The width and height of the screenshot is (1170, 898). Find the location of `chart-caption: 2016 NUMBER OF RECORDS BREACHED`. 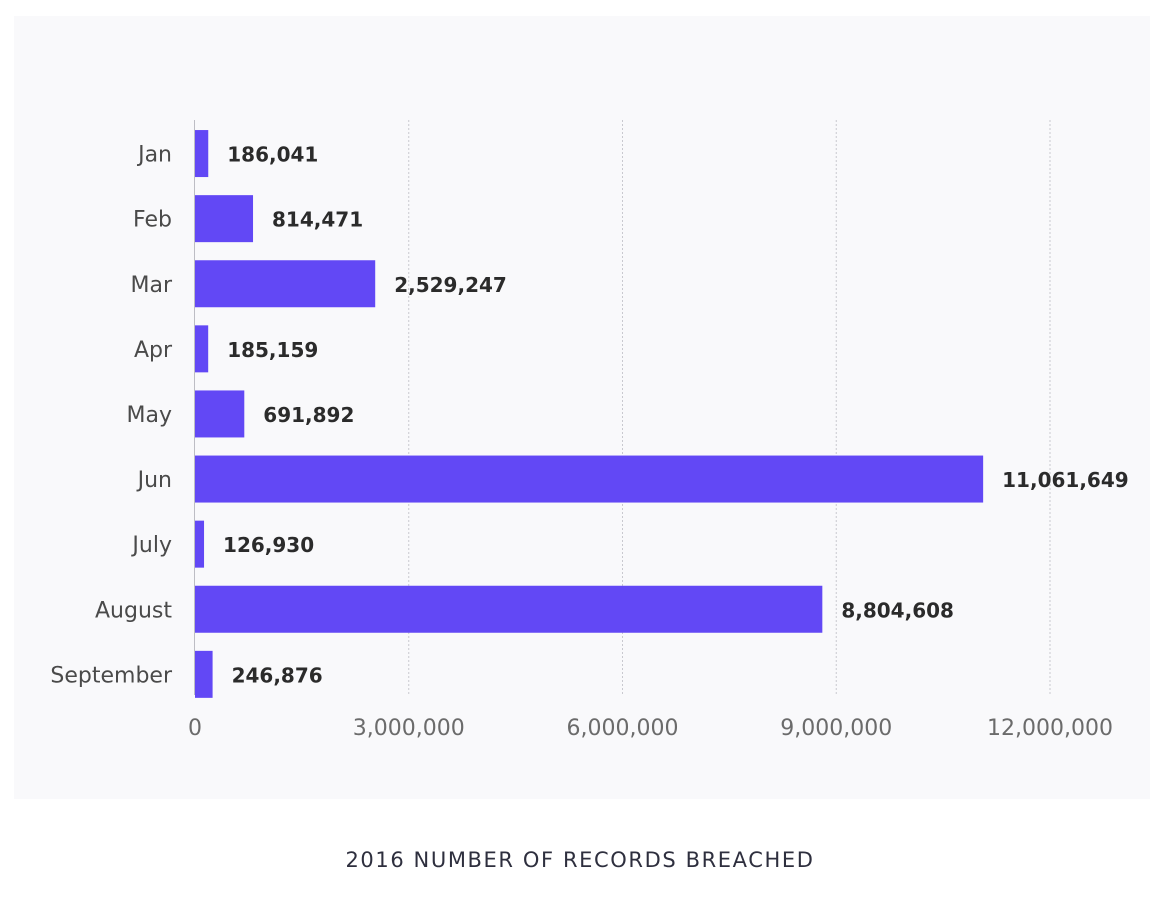

chart-caption: 2016 NUMBER OF RECORDS BREACHED is located at coordinates (580, 860).